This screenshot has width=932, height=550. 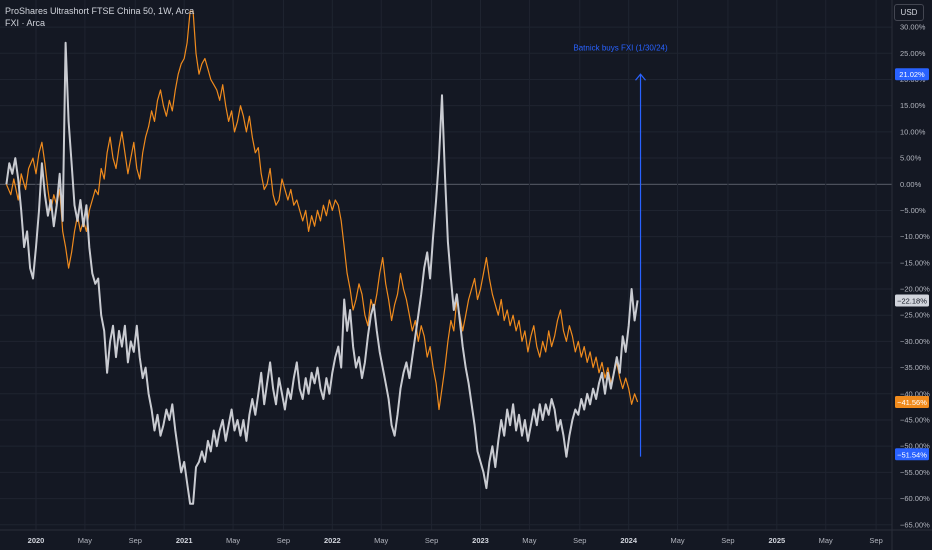 What do you see at coordinates (915, 341) in the screenshot?
I see `y-tick-label: −30.00%` at bounding box center [915, 341].